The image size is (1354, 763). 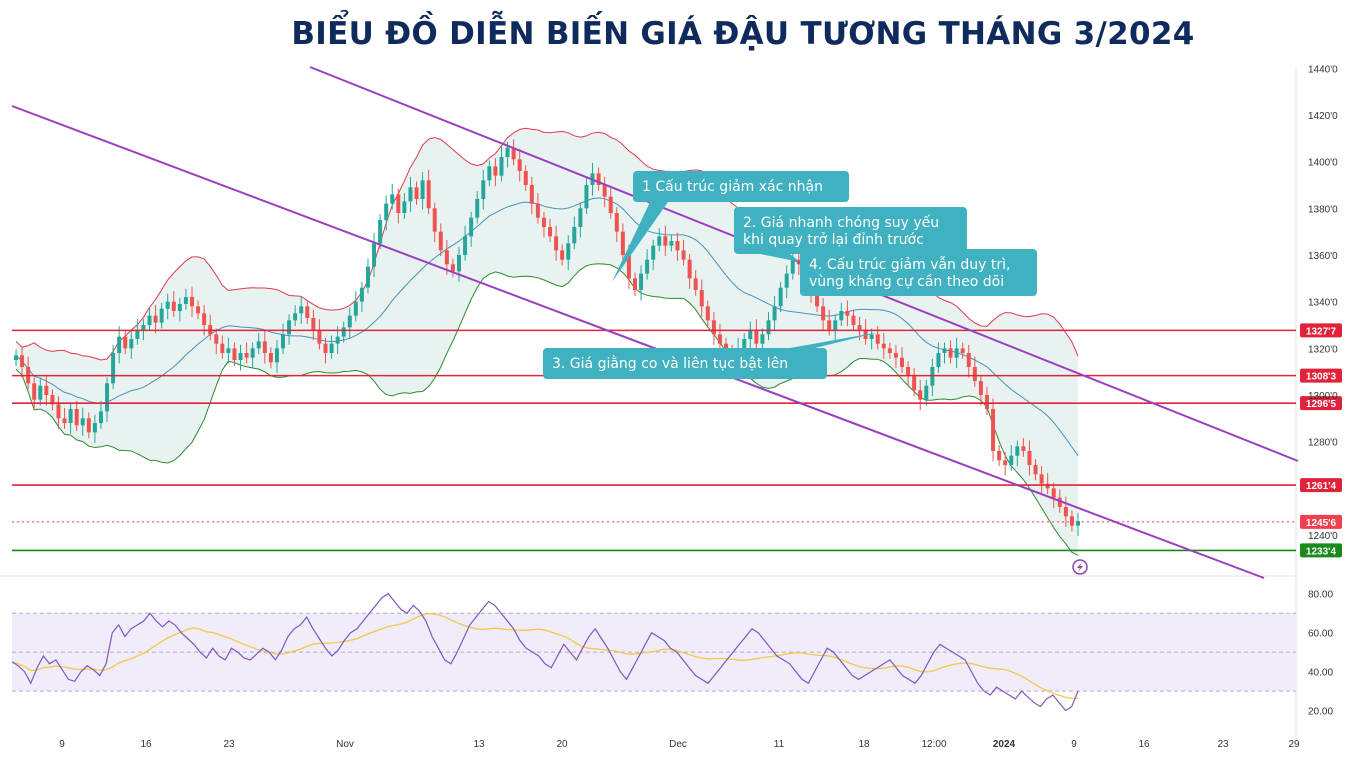 I want to click on level-badge-label: 1261'4, so click(x=1321, y=486).